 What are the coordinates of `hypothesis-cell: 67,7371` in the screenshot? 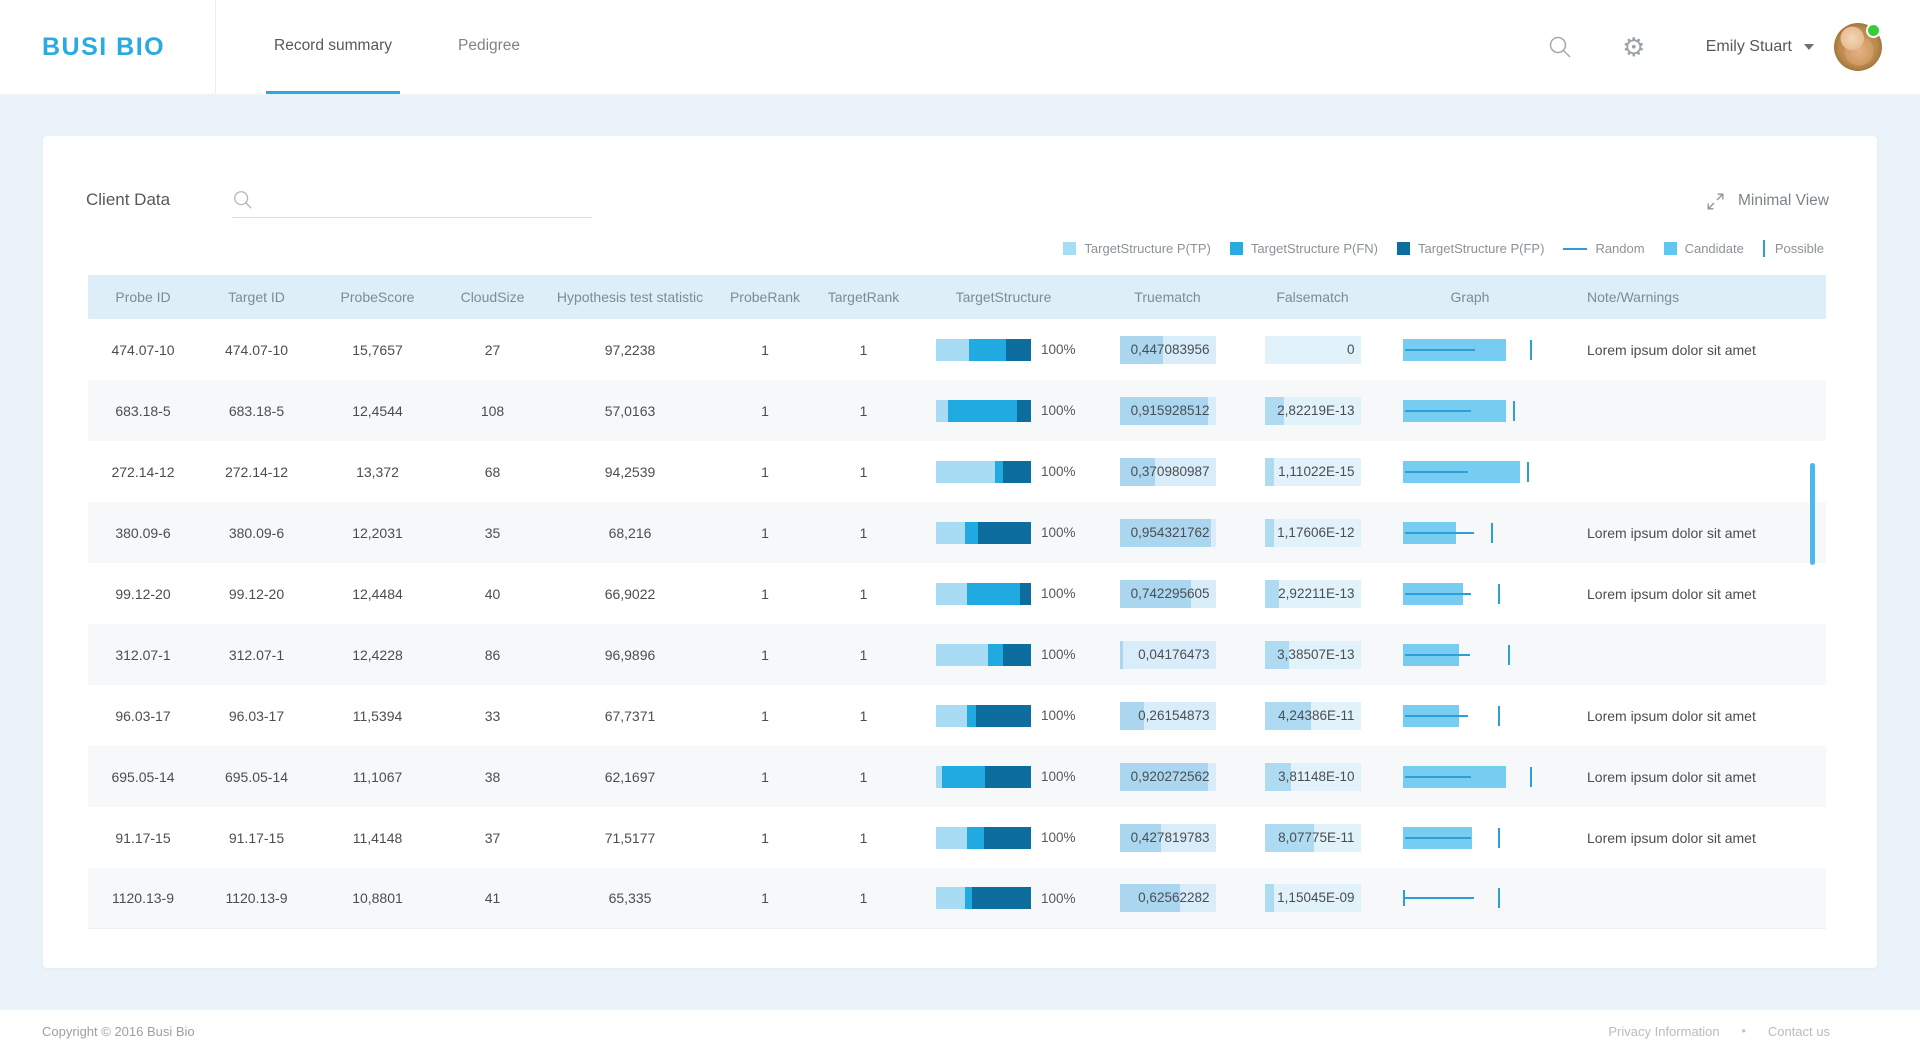 It's located at (630, 715).